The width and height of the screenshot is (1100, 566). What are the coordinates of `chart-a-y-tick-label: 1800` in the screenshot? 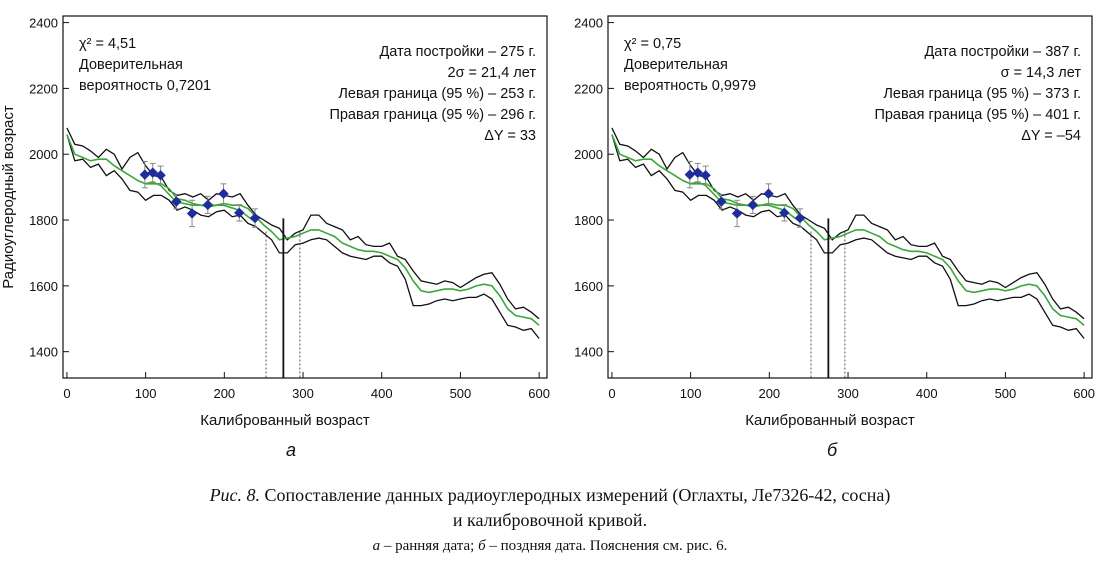 It's located at (43, 220).